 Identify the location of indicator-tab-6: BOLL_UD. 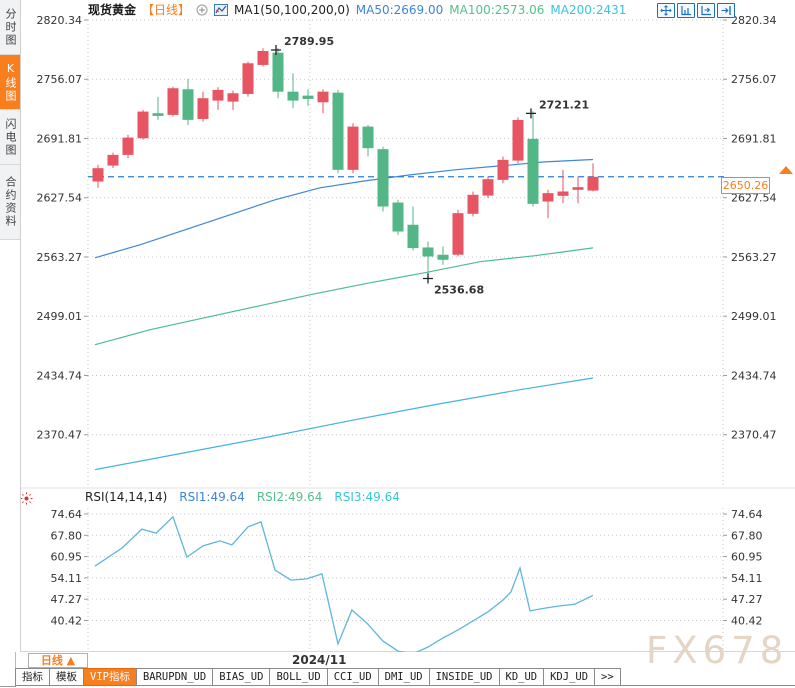
(298, 677).